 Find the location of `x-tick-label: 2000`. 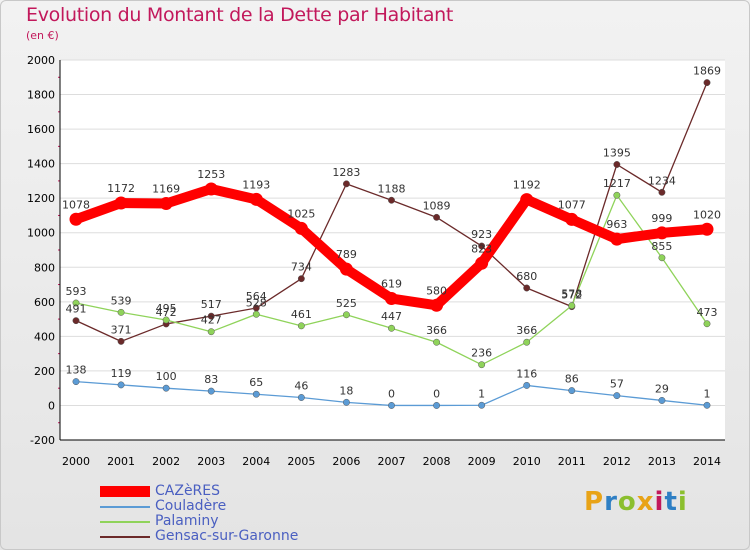

x-tick-label: 2000 is located at coordinates (76, 461).